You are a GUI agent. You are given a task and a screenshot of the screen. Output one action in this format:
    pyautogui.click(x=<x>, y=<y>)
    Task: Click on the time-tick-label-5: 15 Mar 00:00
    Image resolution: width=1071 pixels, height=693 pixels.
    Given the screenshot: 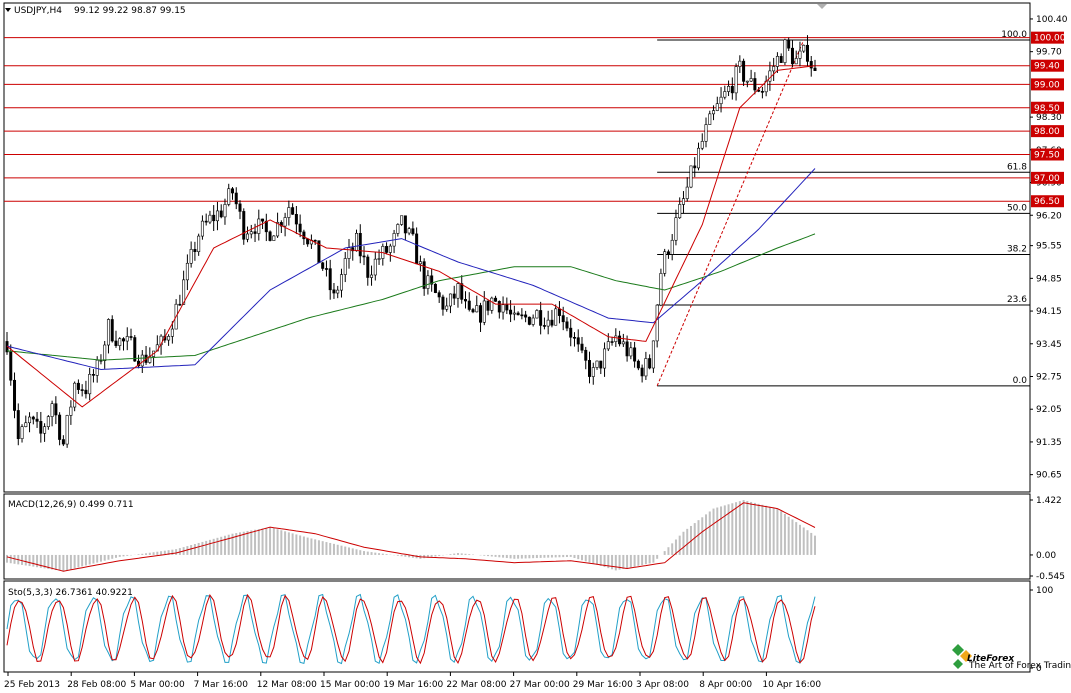 What is the action you would take?
    pyautogui.click(x=350, y=684)
    